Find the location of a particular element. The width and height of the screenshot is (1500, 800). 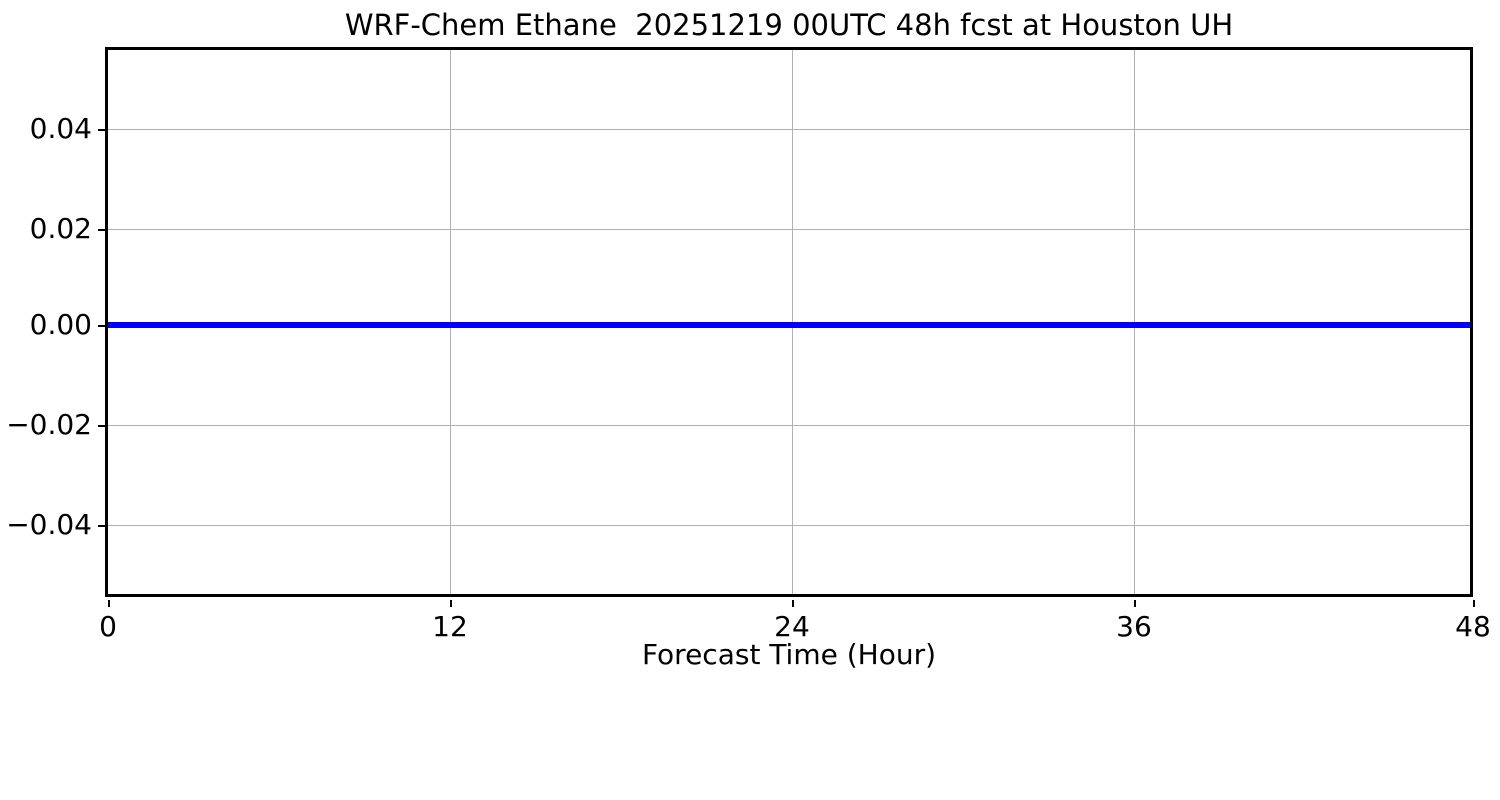

x-tick-label: 0 is located at coordinates (108, 626).